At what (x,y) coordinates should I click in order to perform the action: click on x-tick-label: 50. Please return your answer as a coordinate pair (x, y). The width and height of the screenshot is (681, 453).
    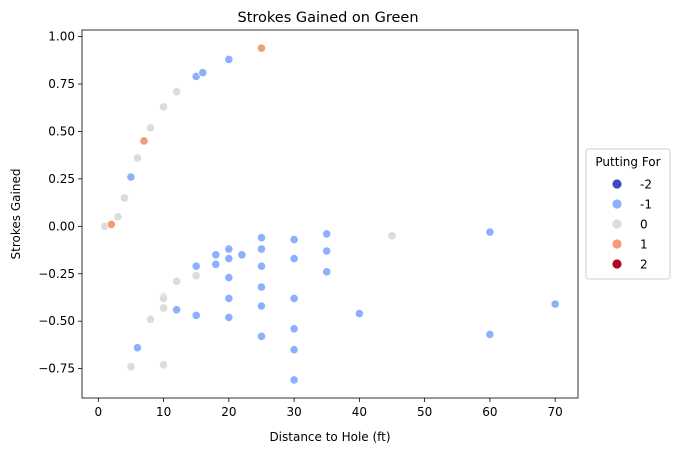
    Looking at the image, I should click on (424, 412).